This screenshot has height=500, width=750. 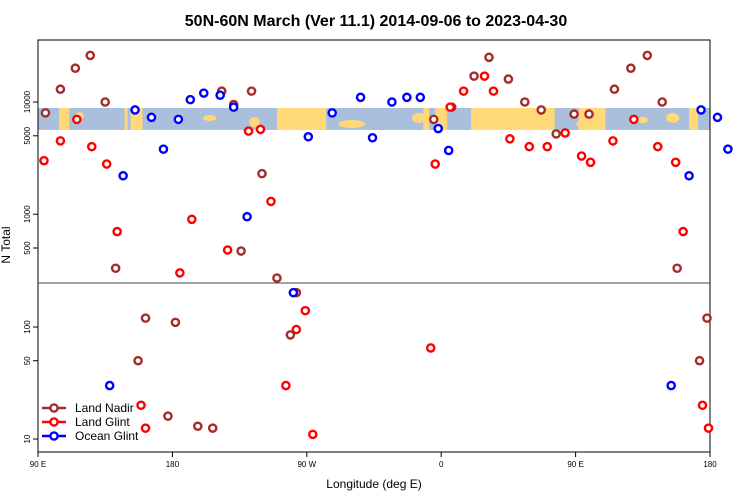 What do you see at coordinates (6, 244) in the screenshot?
I see `y-axis-label: N Total` at bounding box center [6, 244].